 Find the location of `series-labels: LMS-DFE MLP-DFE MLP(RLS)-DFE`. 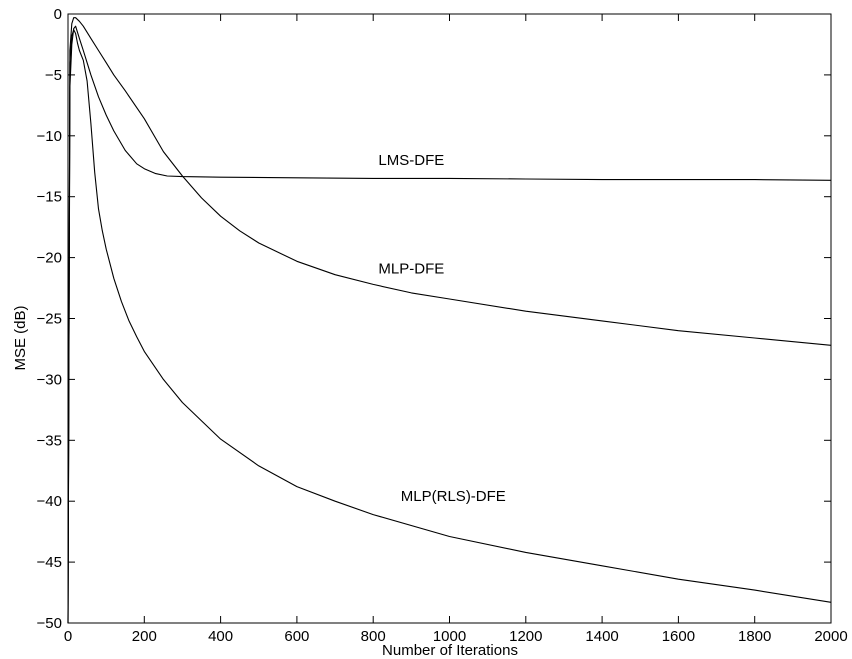

series-labels: LMS-DFE MLP-DFE MLP(RLS)-DFE is located at coordinates (441, 328).